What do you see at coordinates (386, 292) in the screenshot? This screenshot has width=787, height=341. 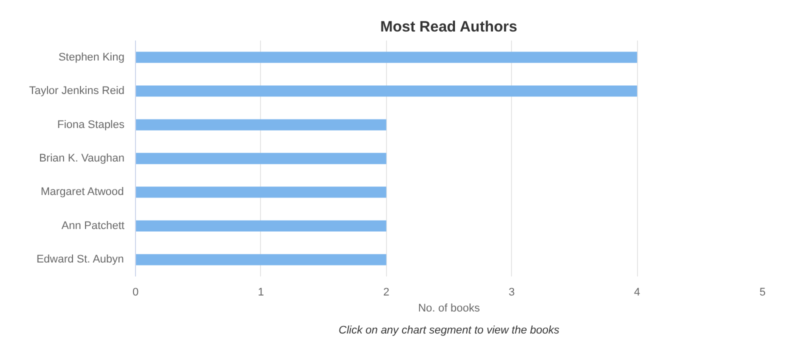 I see `x-tick-label: 2` at bounding box center [386, 292].